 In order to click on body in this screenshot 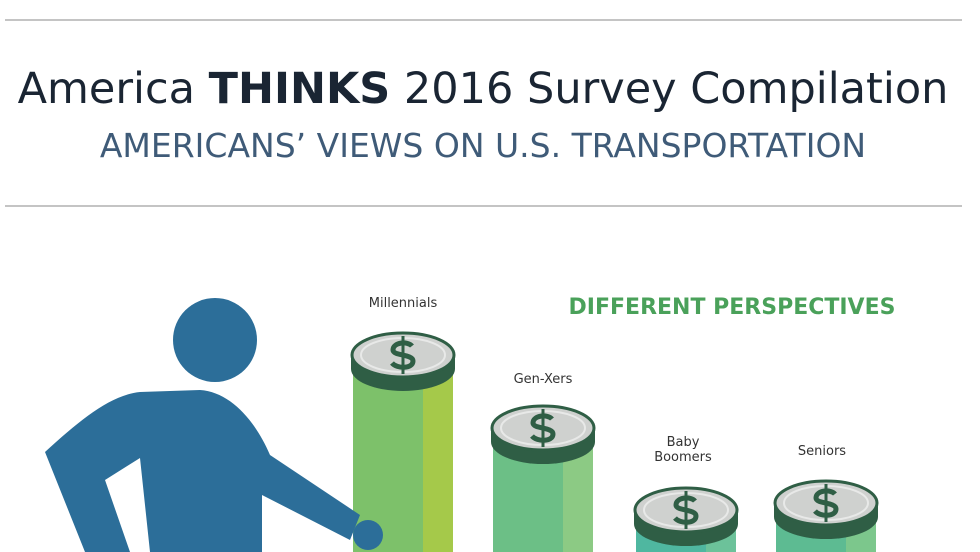, I will do `click(202, 471)`.